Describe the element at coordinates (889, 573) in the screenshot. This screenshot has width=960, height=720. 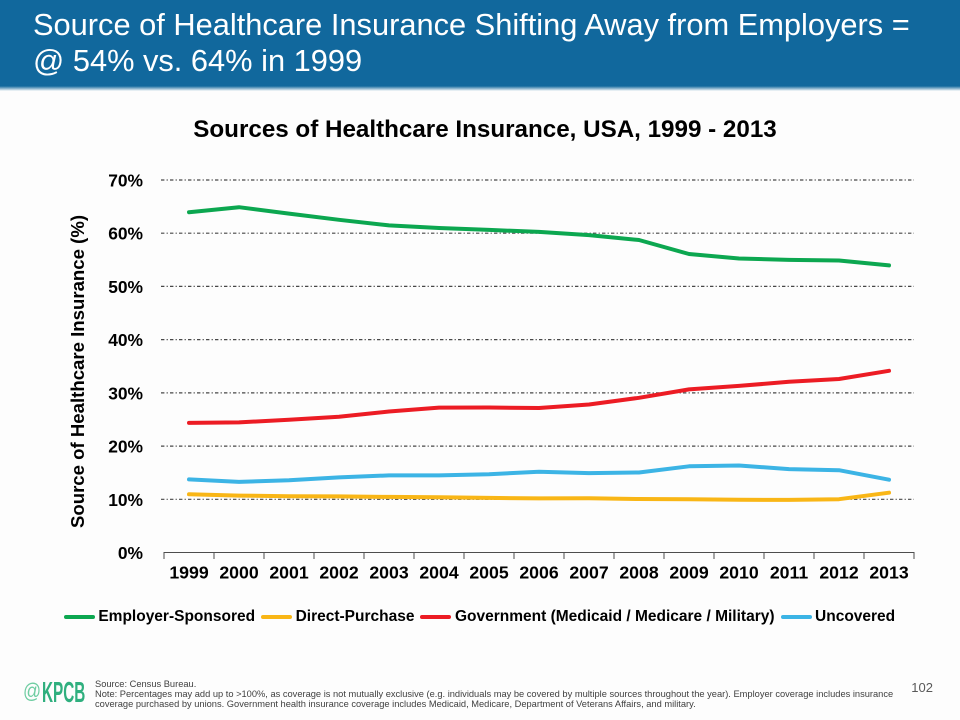
I see `svg-text: 2013` at that location.